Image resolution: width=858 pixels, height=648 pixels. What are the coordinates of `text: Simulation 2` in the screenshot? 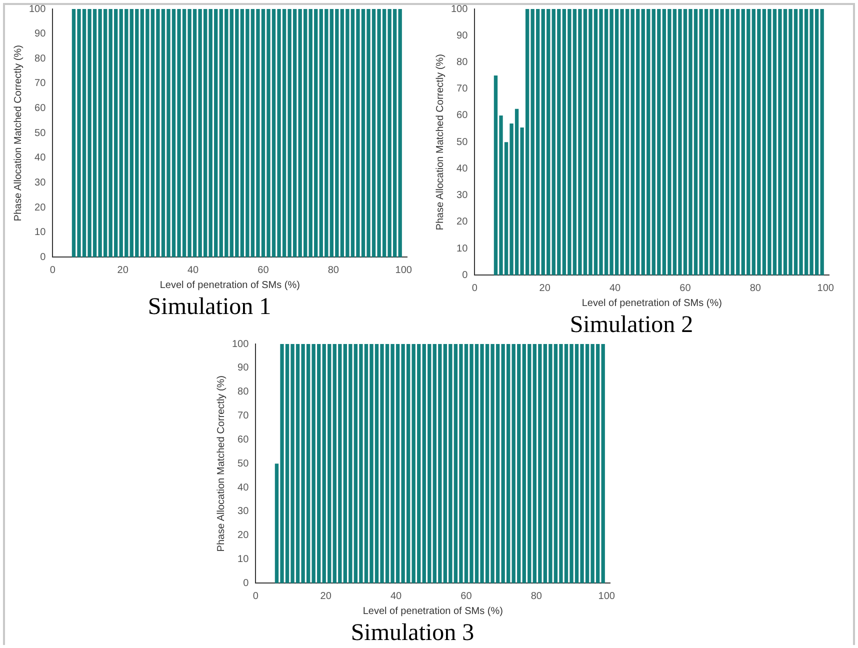 It's located at (632, 325).